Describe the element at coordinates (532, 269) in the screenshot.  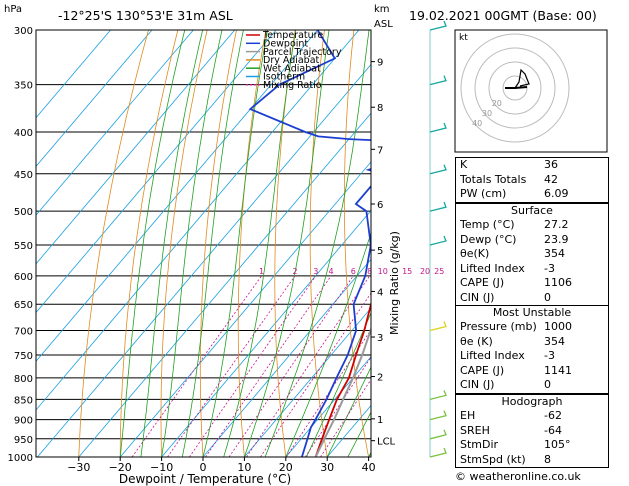
I see `surface-row: Lifted Index -3` at that location.